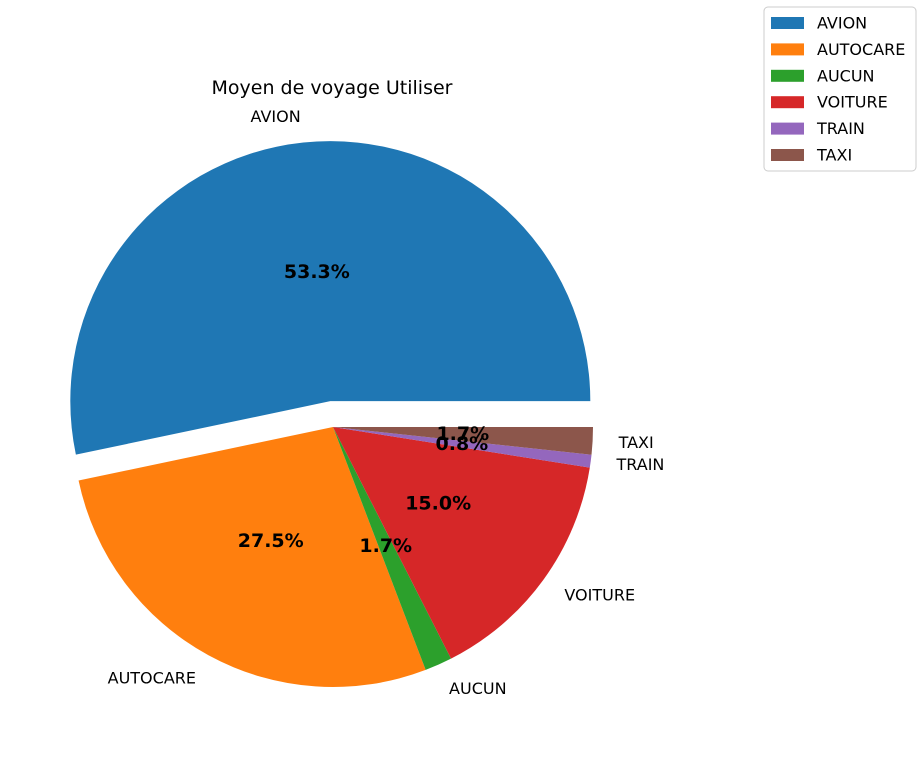 The width and height of the screenshot is (924, 763). What do you see at coordinates (271, 541) in the screenshot?
I see `pct-label-autocare: 27.5%` at bounding box center [271, 541].